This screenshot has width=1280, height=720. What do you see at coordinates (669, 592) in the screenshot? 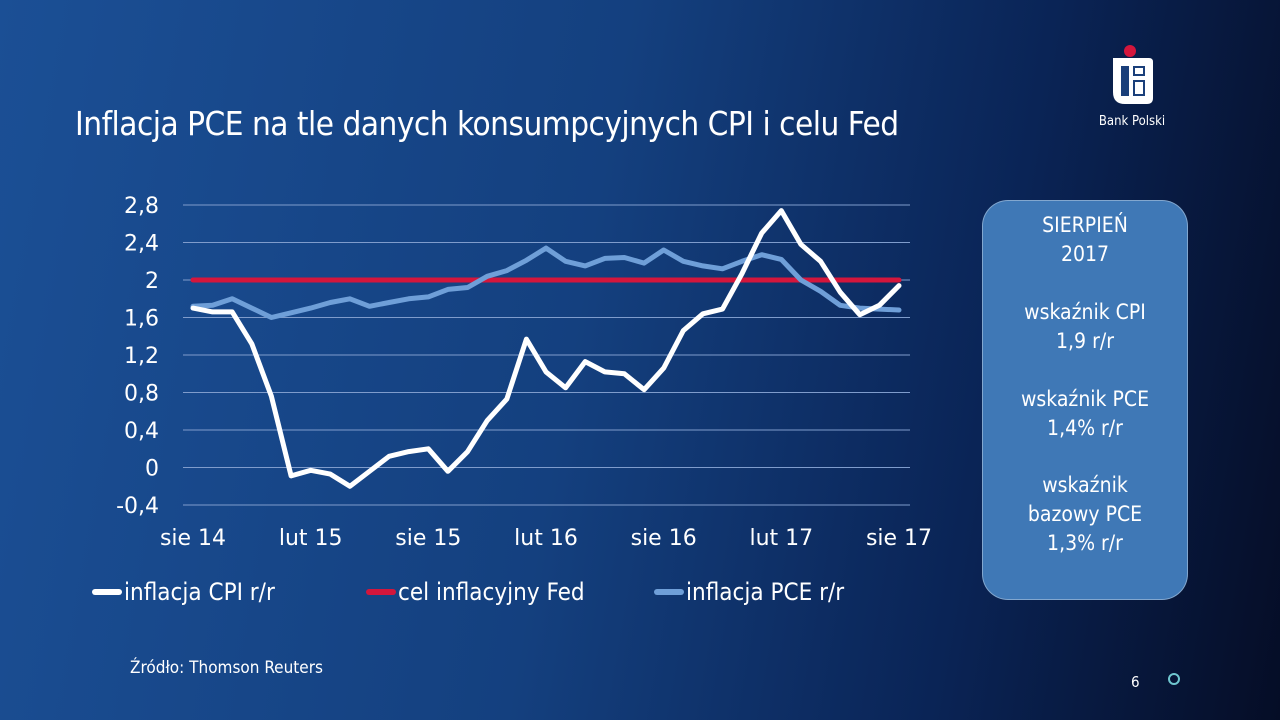
I see `legend-swatch-pce` at bounding box center [669, 592].